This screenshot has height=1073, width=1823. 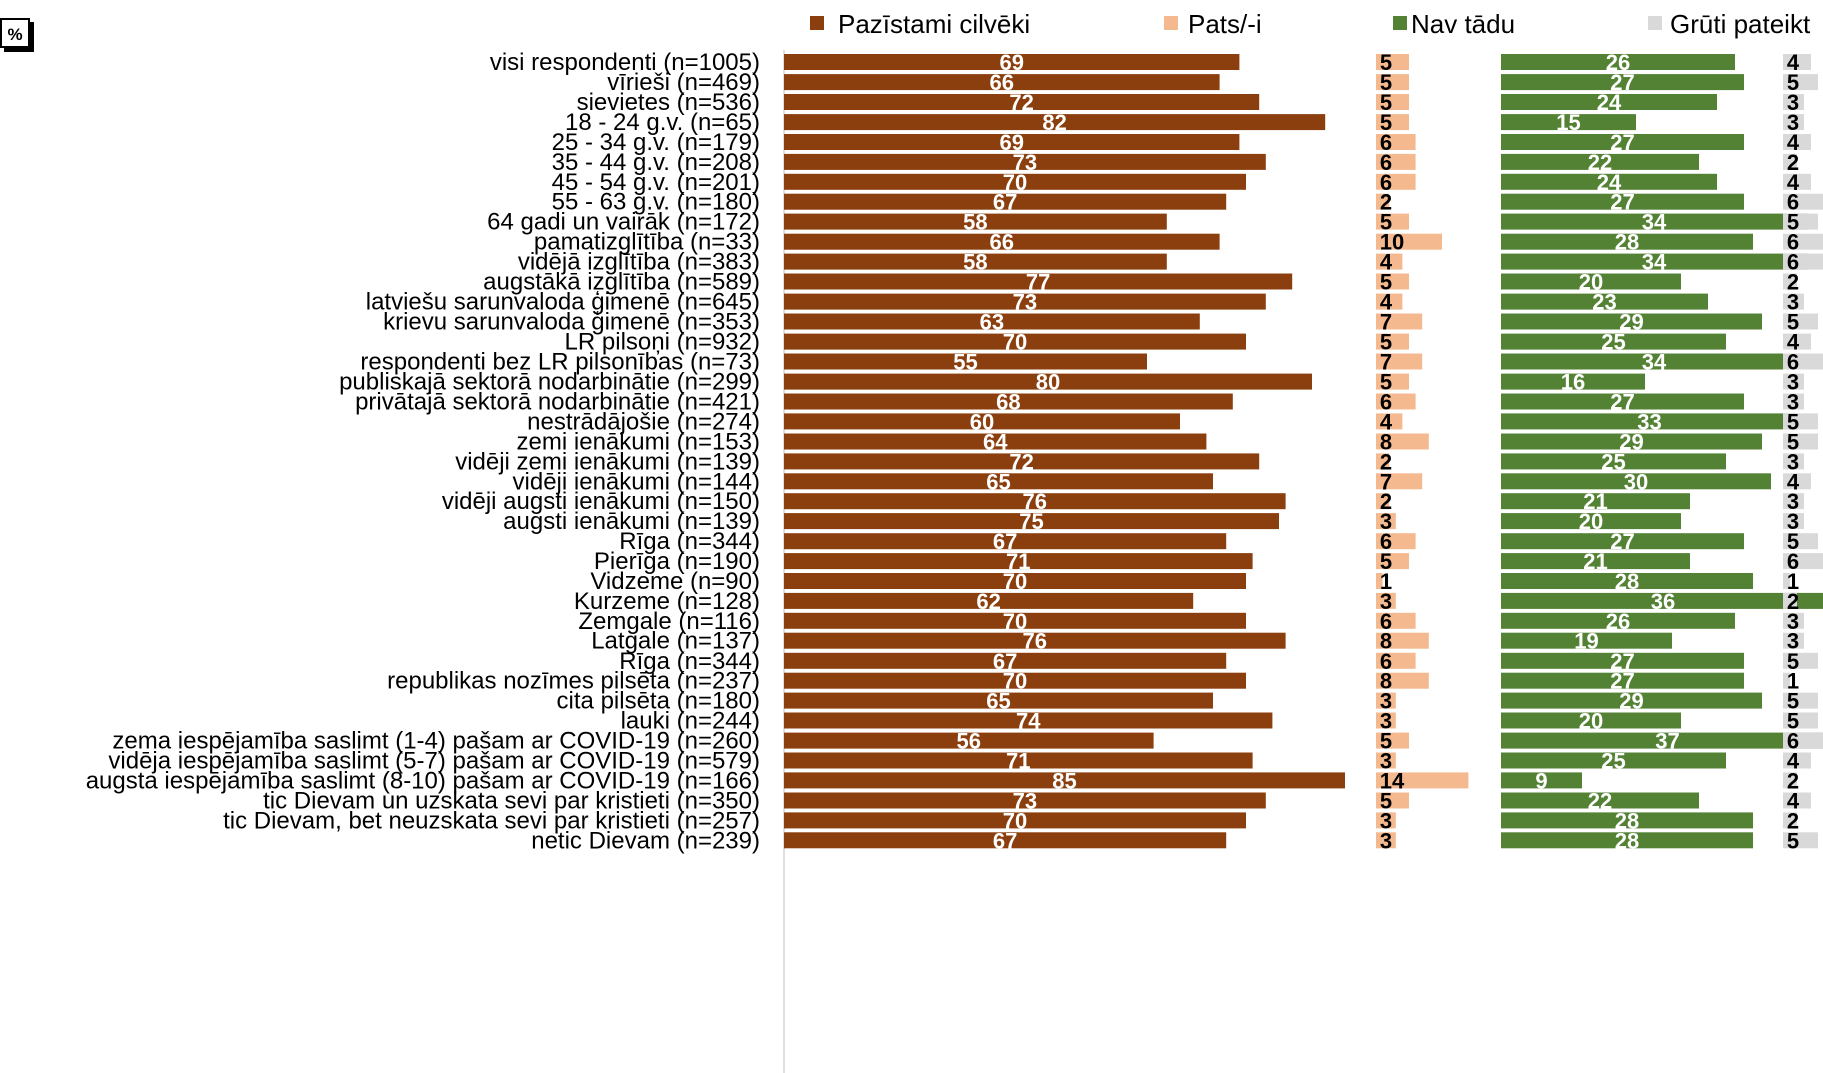 I want to click on data-label: 73, so click(x=1025, y=801).